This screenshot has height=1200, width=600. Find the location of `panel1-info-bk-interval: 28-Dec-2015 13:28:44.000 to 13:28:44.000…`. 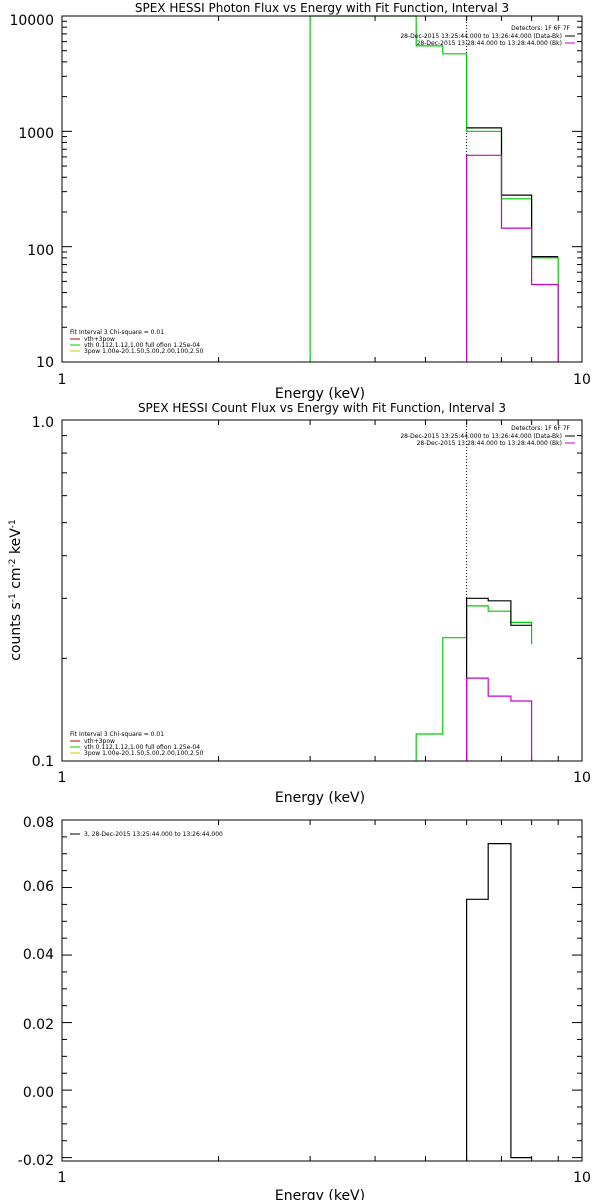

panel1-info-bk-interval: 28-Dec-2015 13:28:44.000 to 13:28:44.000… is located at coordinates (489, 43).